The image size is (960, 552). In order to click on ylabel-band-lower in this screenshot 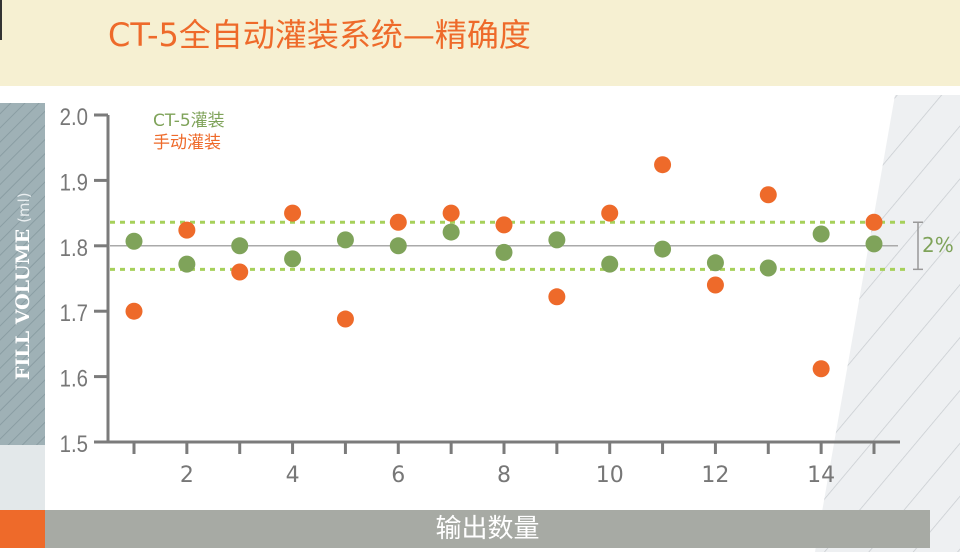, I will do `click(22, 477)`.